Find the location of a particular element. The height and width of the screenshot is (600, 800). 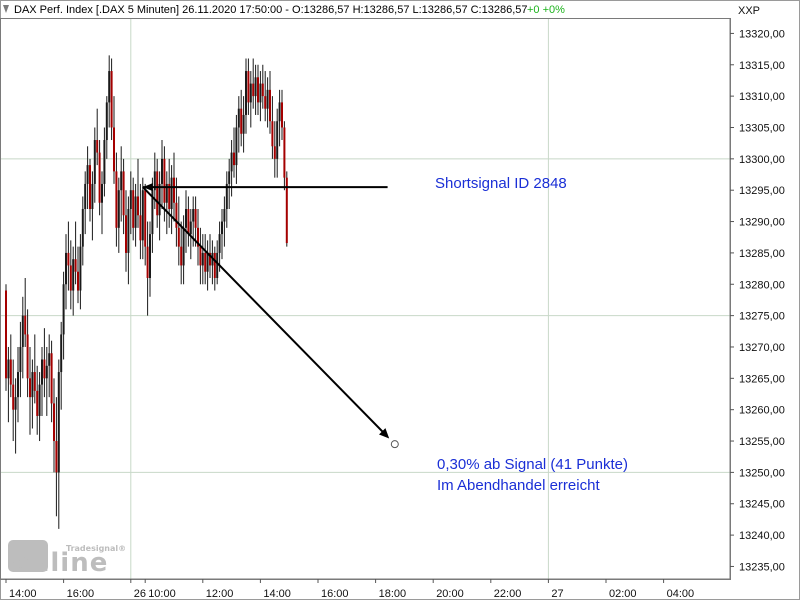

x-tick-label: 22:00 is located at coordinates (508, 594).